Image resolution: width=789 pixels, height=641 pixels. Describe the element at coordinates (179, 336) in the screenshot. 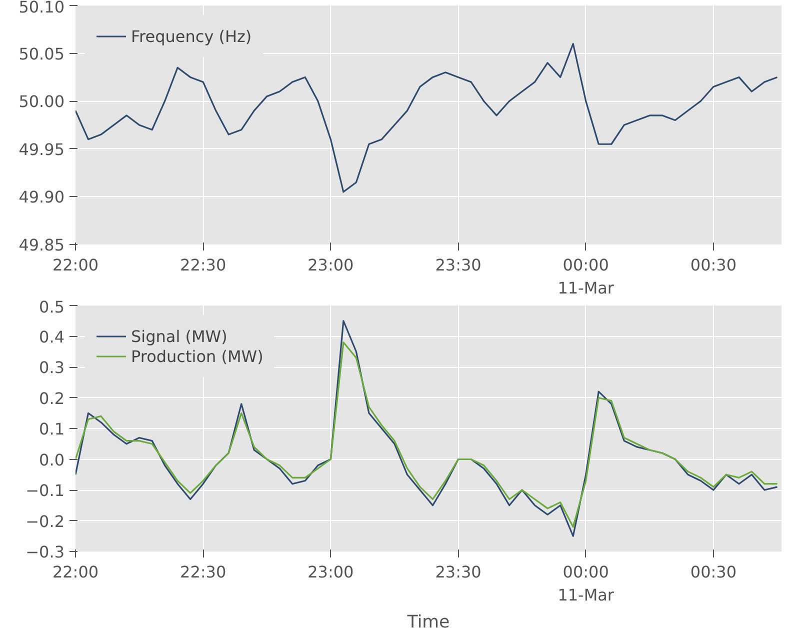

I see `legend-label: Signal (MW)` at that location.